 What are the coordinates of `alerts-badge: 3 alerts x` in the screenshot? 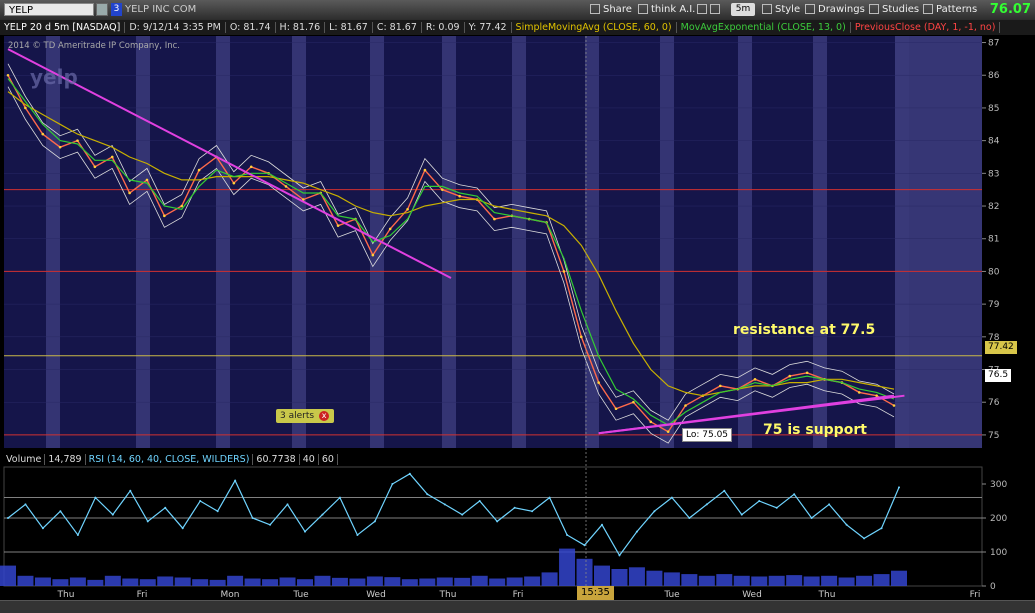 It's located at (305, 416).